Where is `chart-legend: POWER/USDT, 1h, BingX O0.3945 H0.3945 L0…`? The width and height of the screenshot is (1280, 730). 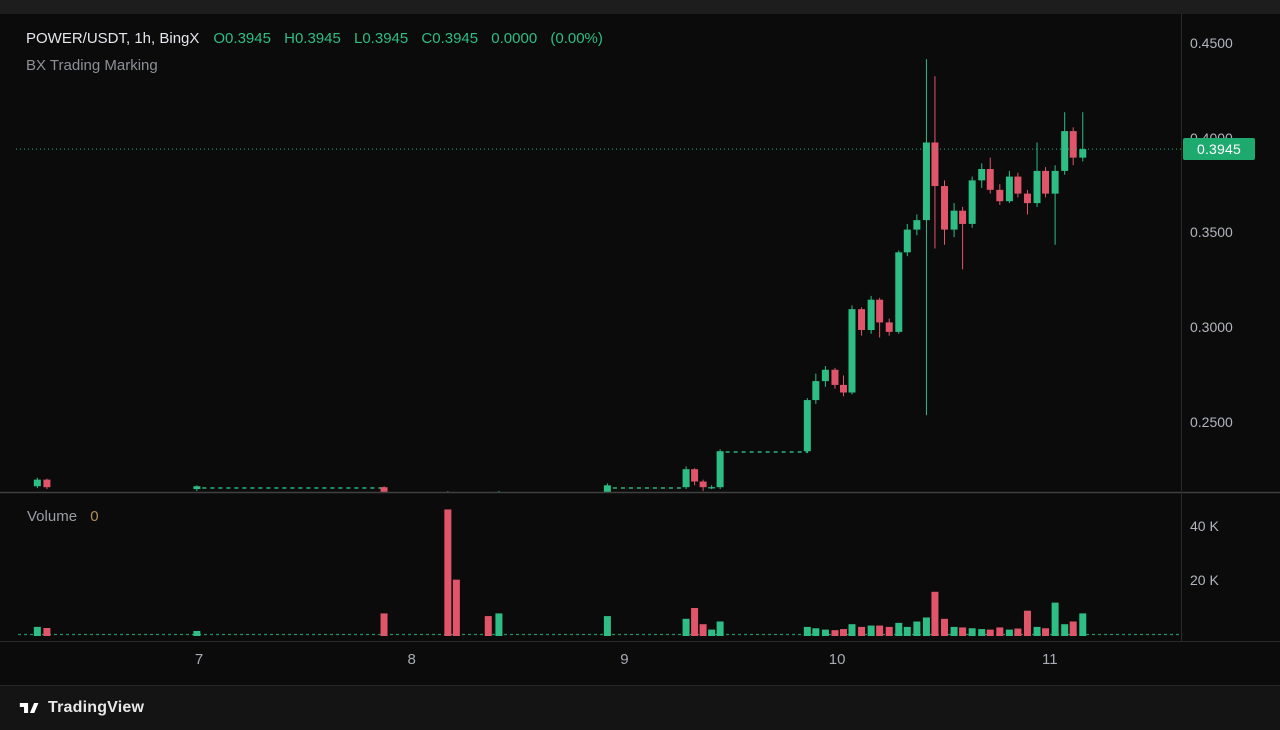 chart-legend: POWER/USDT, 1h, BingX O0.3945 H0.3945 L0… is located at coordinates (319, 52).